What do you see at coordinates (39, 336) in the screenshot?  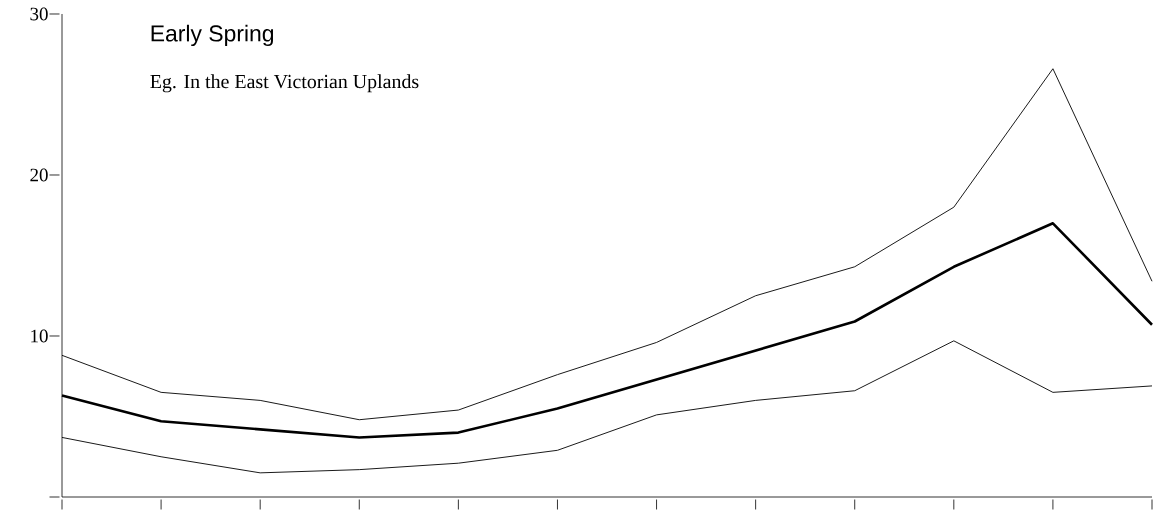 I see `y-tick-label: 10` at bounding box center [39, 336].